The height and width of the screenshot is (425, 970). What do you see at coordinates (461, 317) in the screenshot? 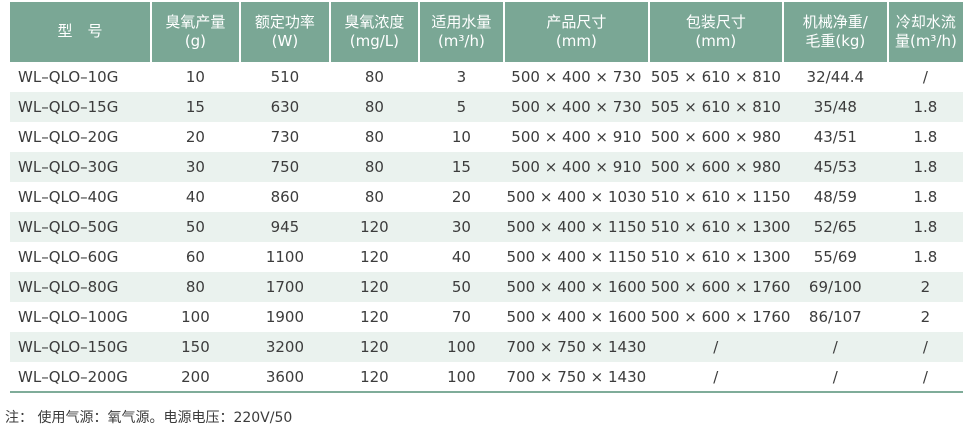
I see `table-cell: 70` at bounding box center [461, 317].